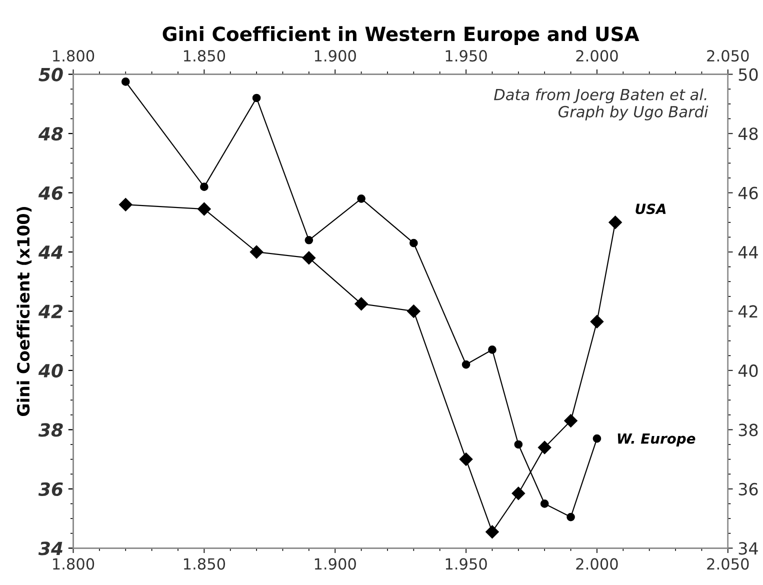 Image resolution: width=763 pixels, height=585 pixels. Describe the element at coordinates (205, 56) in the screenshot. I see `x2-tick-label: 1.850` at that location.